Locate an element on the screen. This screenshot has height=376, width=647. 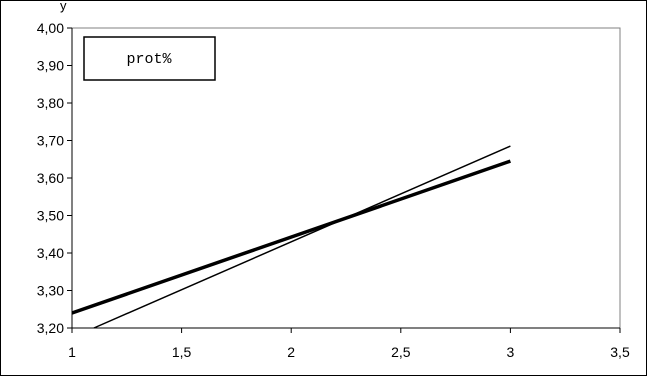
legend-entry: prot% is located at coordinates (149, 59).